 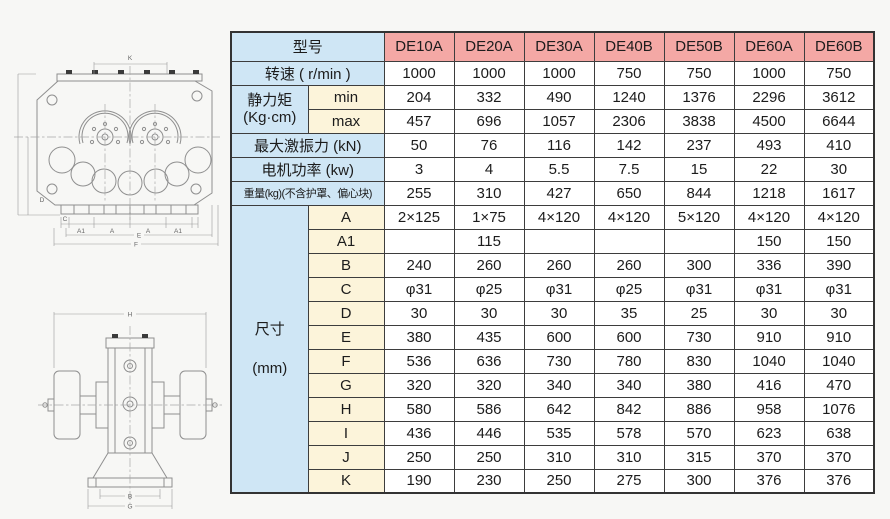 I want to click on front-view-technical-drawing: H B G, so click(x=130, y=411).